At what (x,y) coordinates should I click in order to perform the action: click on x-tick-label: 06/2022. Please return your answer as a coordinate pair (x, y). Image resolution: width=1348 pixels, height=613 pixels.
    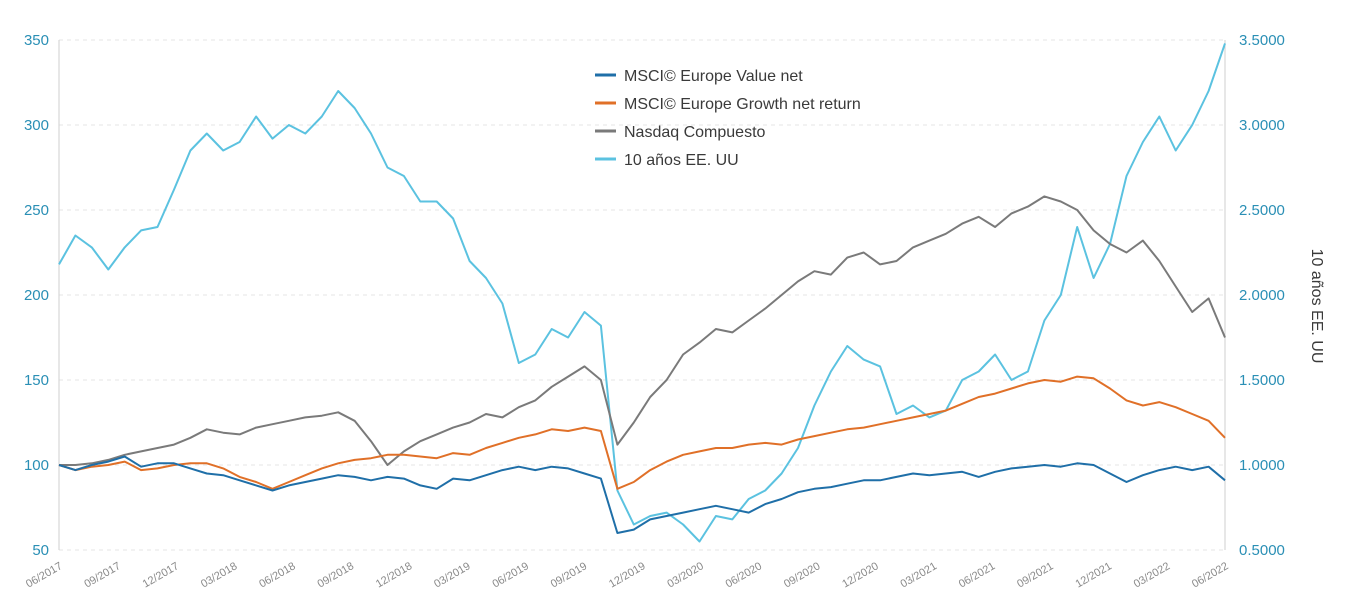
    Looking at the image, I should click on (1210, 575).